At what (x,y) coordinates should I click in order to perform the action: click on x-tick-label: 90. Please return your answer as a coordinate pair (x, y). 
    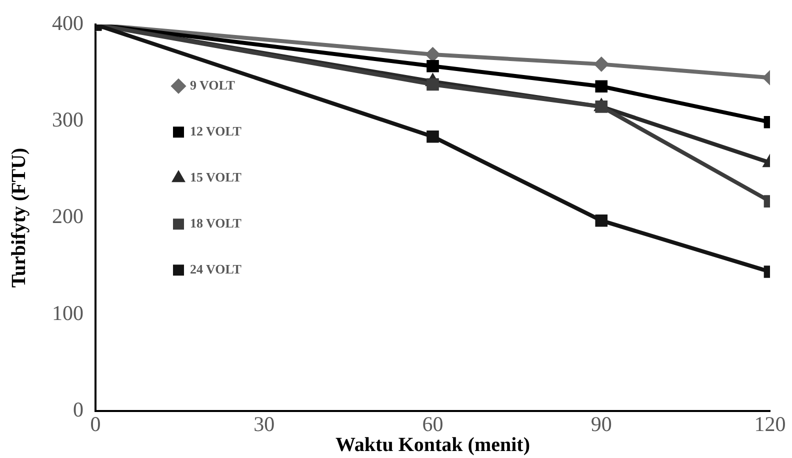
    Looking at the image, I should click on (601, 424).